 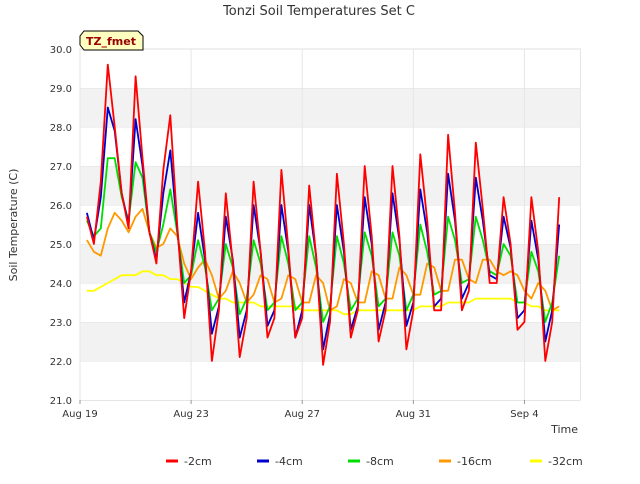 What do you see at coordinates (289, 461) in the screenshot?
I see `legend-label: -4cm` at bounding box center [289, 461].